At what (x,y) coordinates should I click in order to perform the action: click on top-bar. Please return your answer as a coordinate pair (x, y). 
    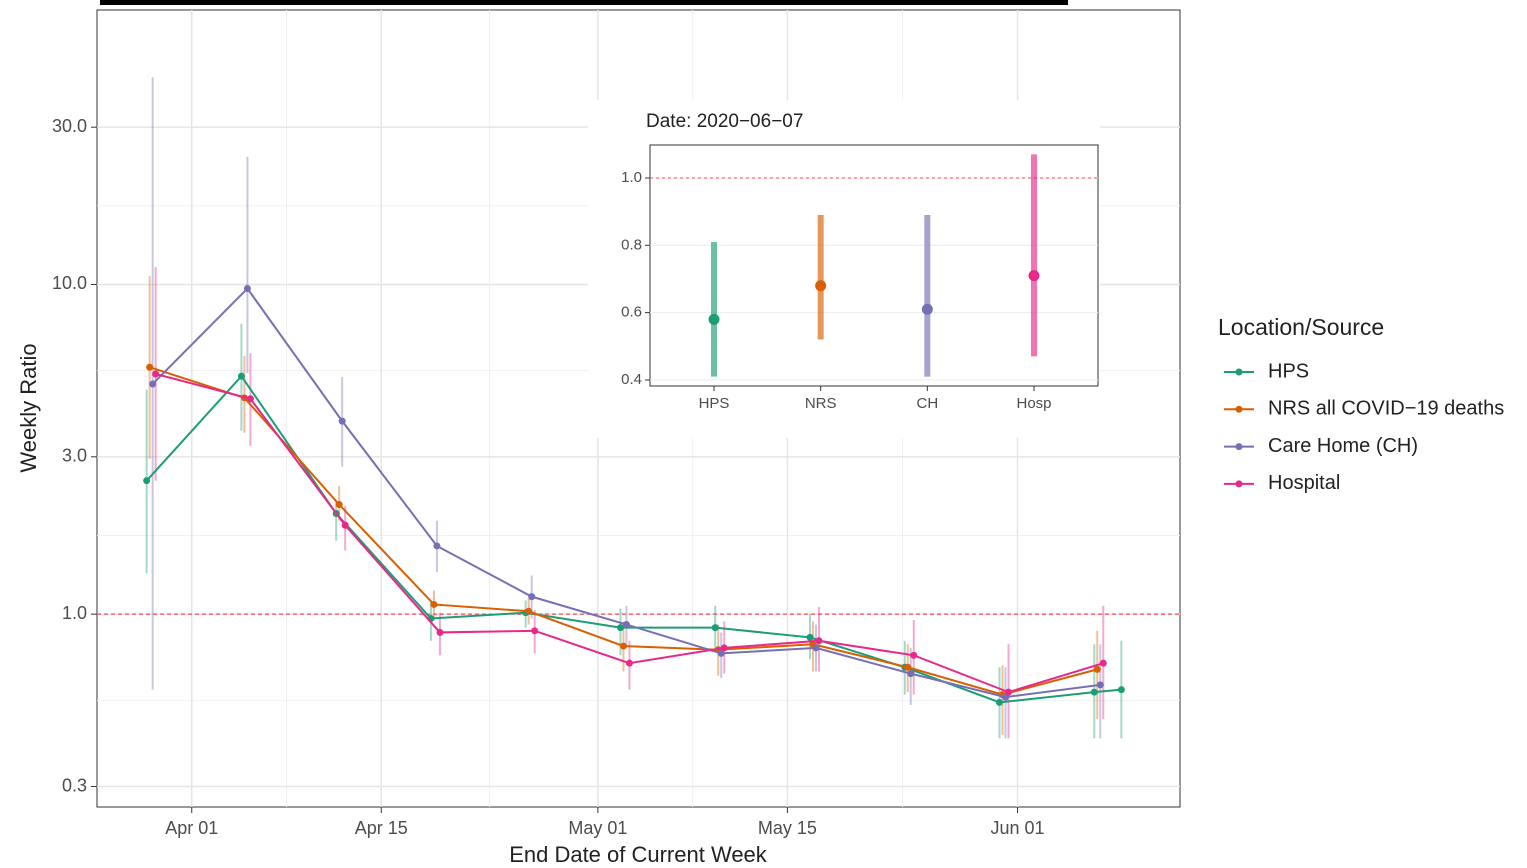
    Looking at the image, I should click on (584, 2).